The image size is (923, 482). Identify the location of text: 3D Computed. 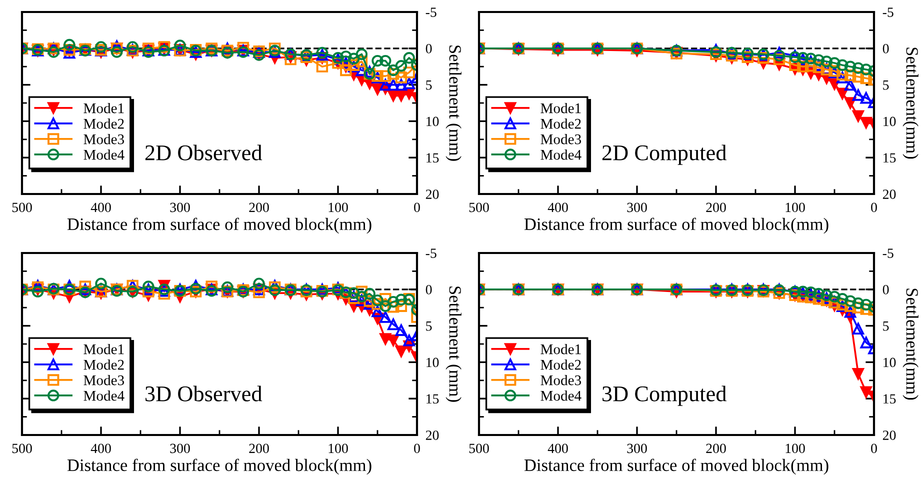
(664, 396).